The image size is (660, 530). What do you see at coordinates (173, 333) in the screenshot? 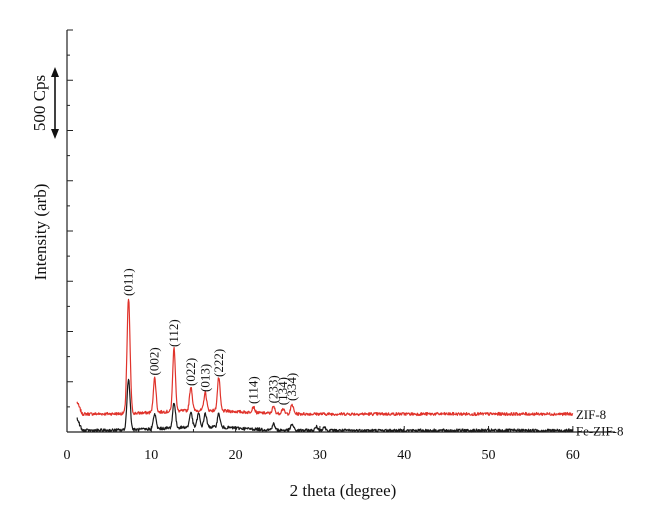
I see `peak-label: (112)` at bounding box center [173, 333].